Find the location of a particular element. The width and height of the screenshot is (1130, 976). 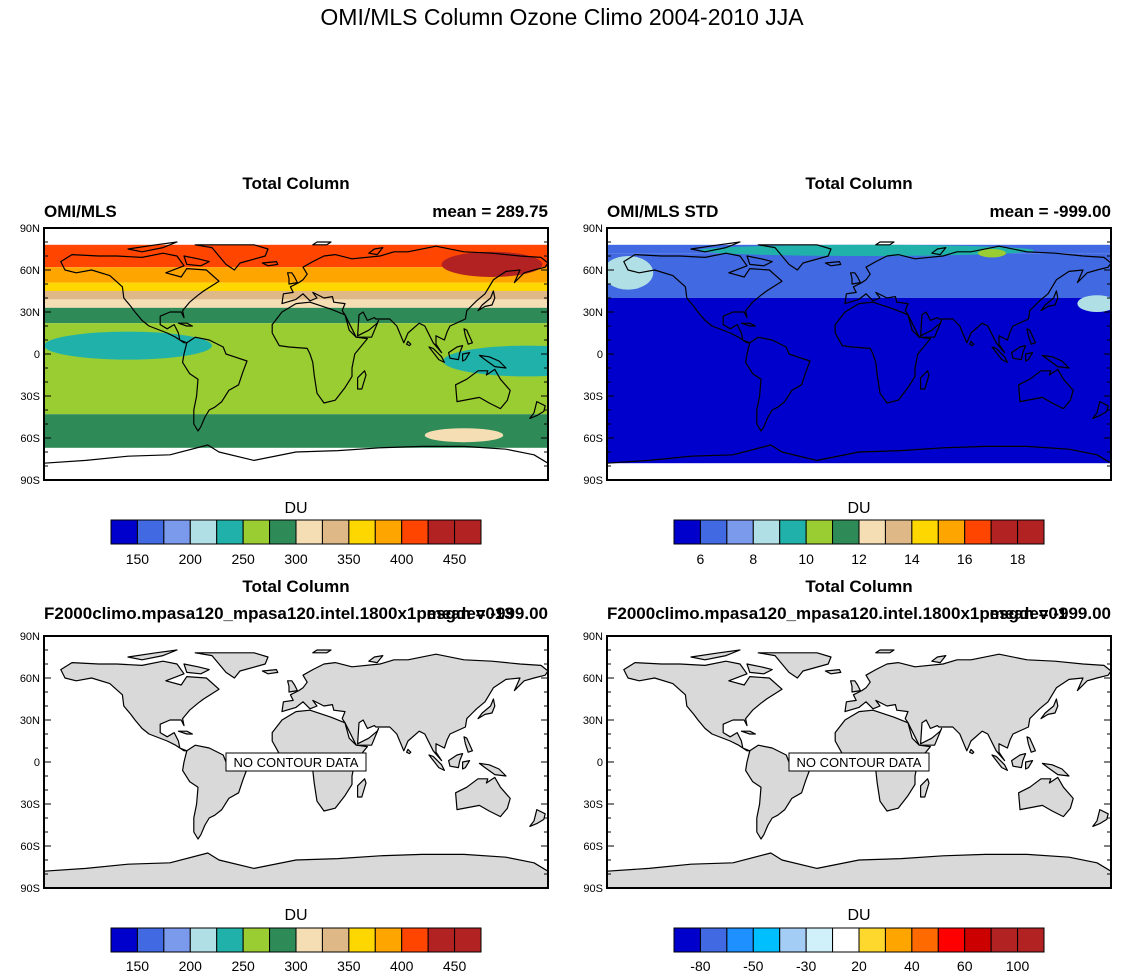

coastline-south-america is located at coordinates (215, 384).